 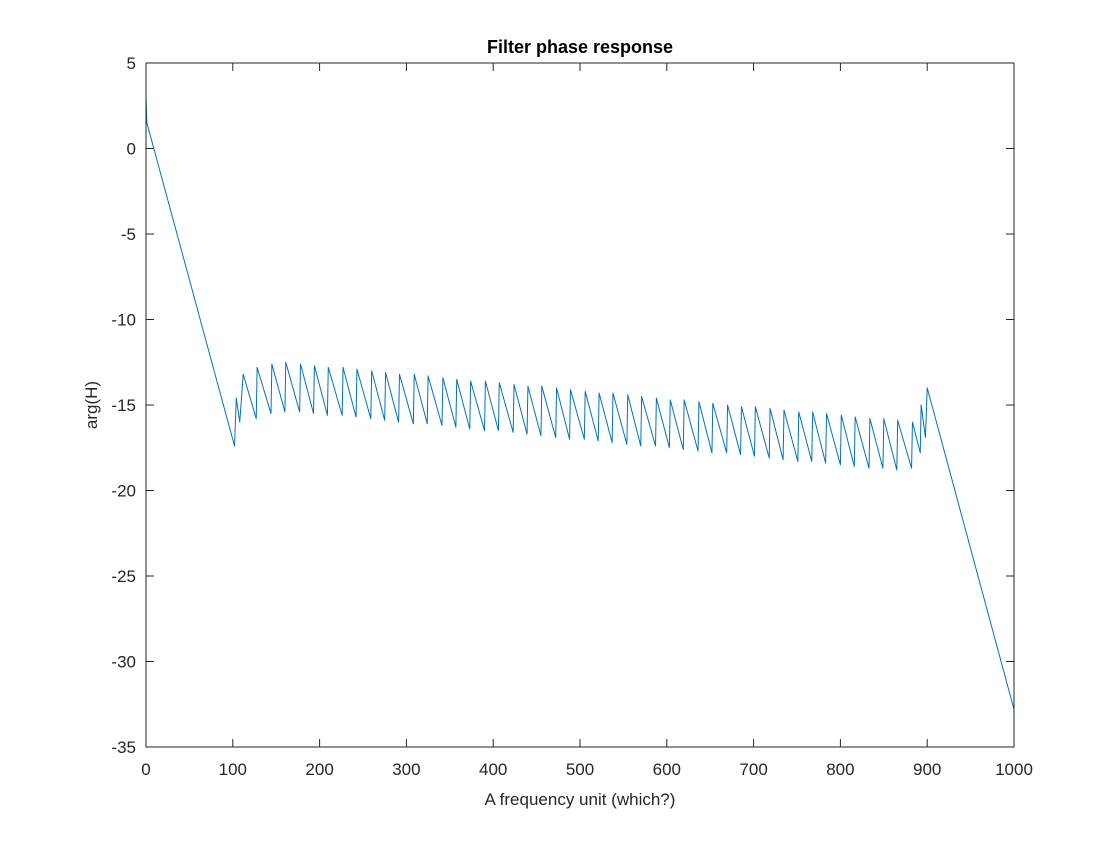 I want to click on x-tick-label: 100, so click(x=233, y=769).